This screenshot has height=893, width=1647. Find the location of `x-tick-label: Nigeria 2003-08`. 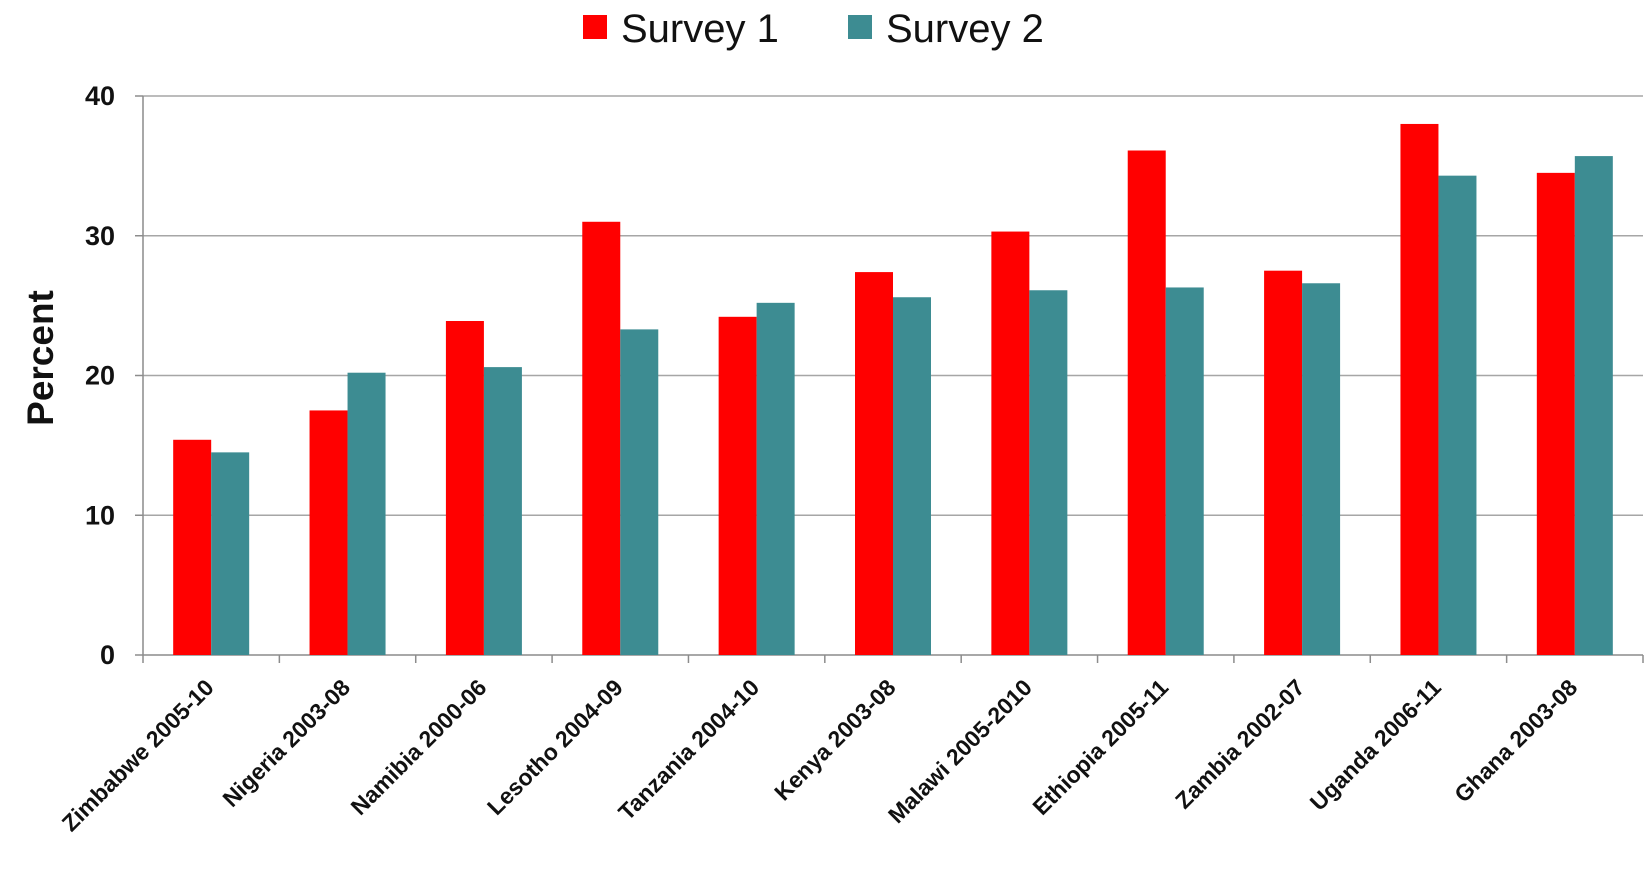

x-tick-label: Nigeria 2003-08 is located at coordinates (286, 743).